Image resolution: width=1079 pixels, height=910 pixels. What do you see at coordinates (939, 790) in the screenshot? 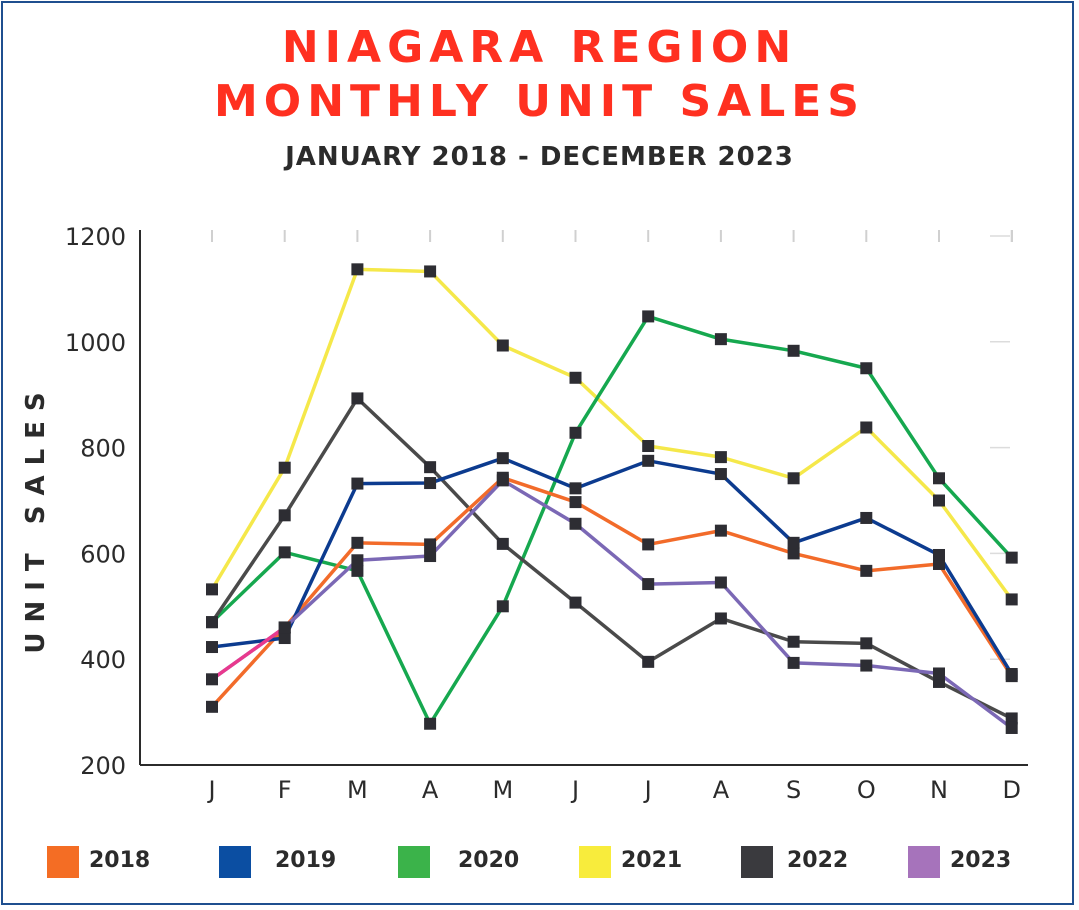
I see `x-tick-label-10: N` at bounding box center [939, 790].